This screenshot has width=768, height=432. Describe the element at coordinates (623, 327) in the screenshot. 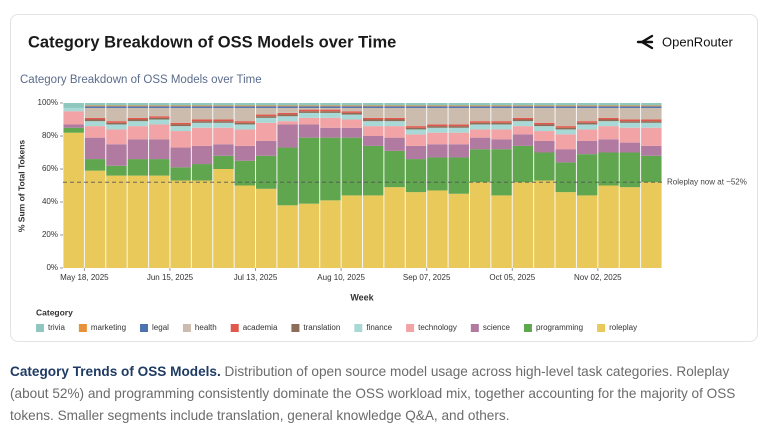

I see `legend-label: roleplay` at that location.